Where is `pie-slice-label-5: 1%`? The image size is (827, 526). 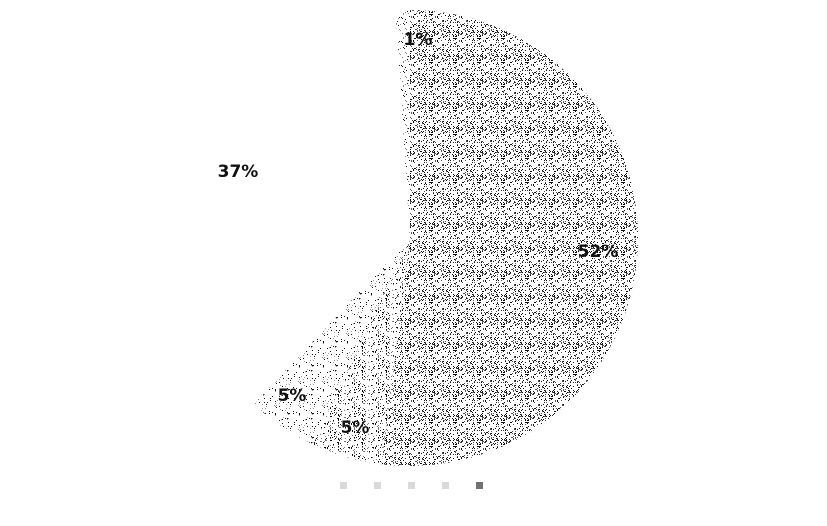
pie-slice-label-5: 1% is located at coordinates (418, 40).